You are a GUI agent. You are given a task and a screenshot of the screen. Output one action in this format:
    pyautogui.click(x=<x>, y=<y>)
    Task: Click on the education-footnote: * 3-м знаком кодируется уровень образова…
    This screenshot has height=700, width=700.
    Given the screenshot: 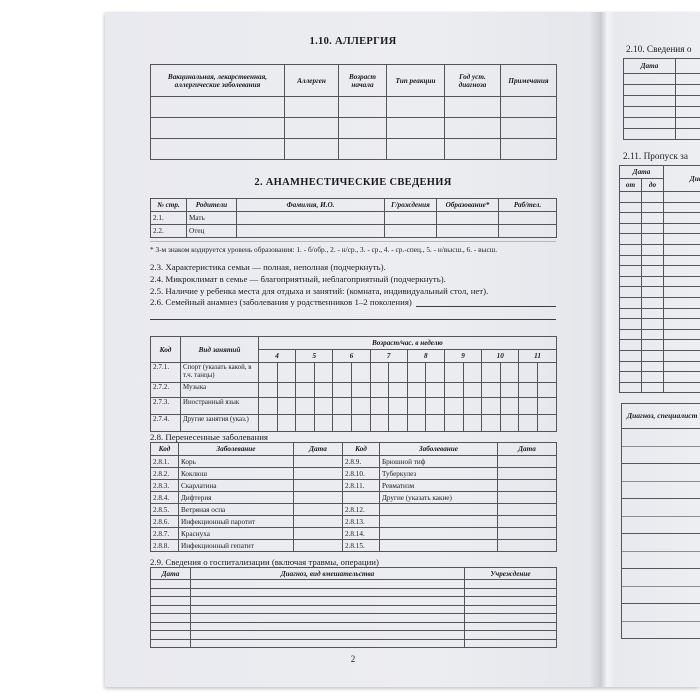 What is the action you would take?
    pyautogui.click(x=324, y=249)
    